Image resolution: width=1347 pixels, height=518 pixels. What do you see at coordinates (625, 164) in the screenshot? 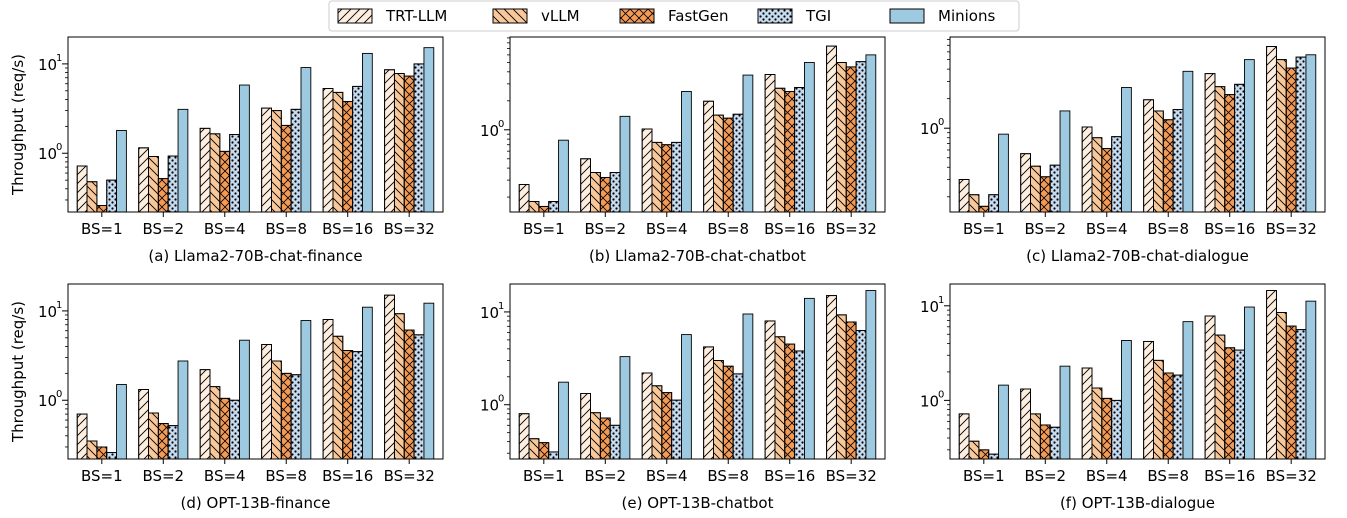
I see `bar-minions-bs2` at bounding box center [625, 164].